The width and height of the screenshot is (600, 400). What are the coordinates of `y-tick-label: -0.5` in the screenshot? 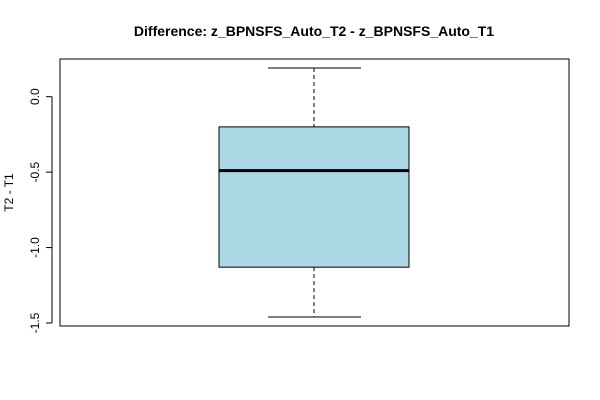 It's located at (35, 171).